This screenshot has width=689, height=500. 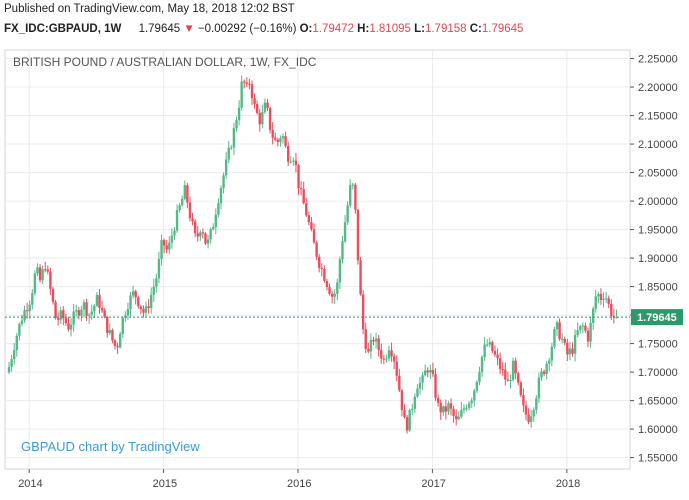 What do you see at coordinates (189, 29) in the screenshot?
I see `down-arrow-icon: ▼` at bounding box center [189, 29].